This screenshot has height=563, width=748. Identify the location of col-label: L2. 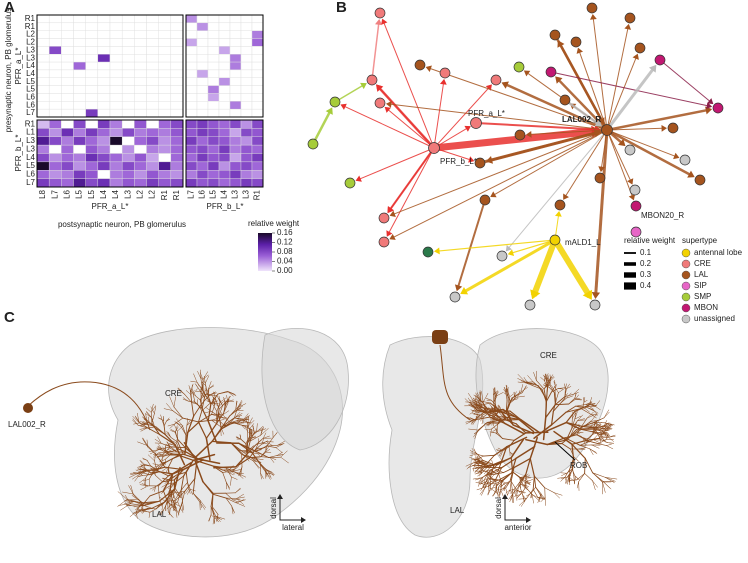
(152, 193).